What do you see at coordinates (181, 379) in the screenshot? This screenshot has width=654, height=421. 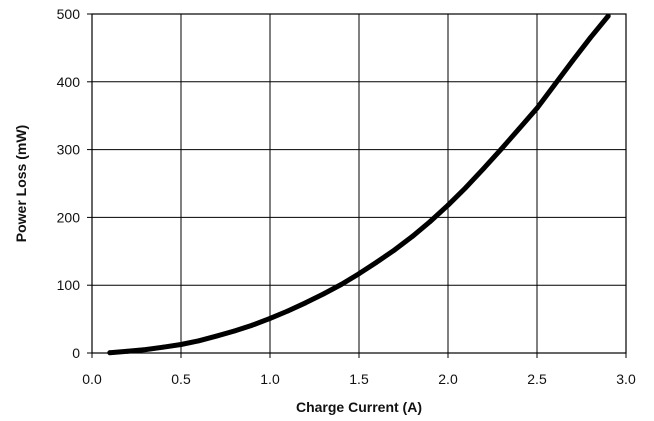 I see `x-tick-label: 0.5` at bounding box center [181, 379].